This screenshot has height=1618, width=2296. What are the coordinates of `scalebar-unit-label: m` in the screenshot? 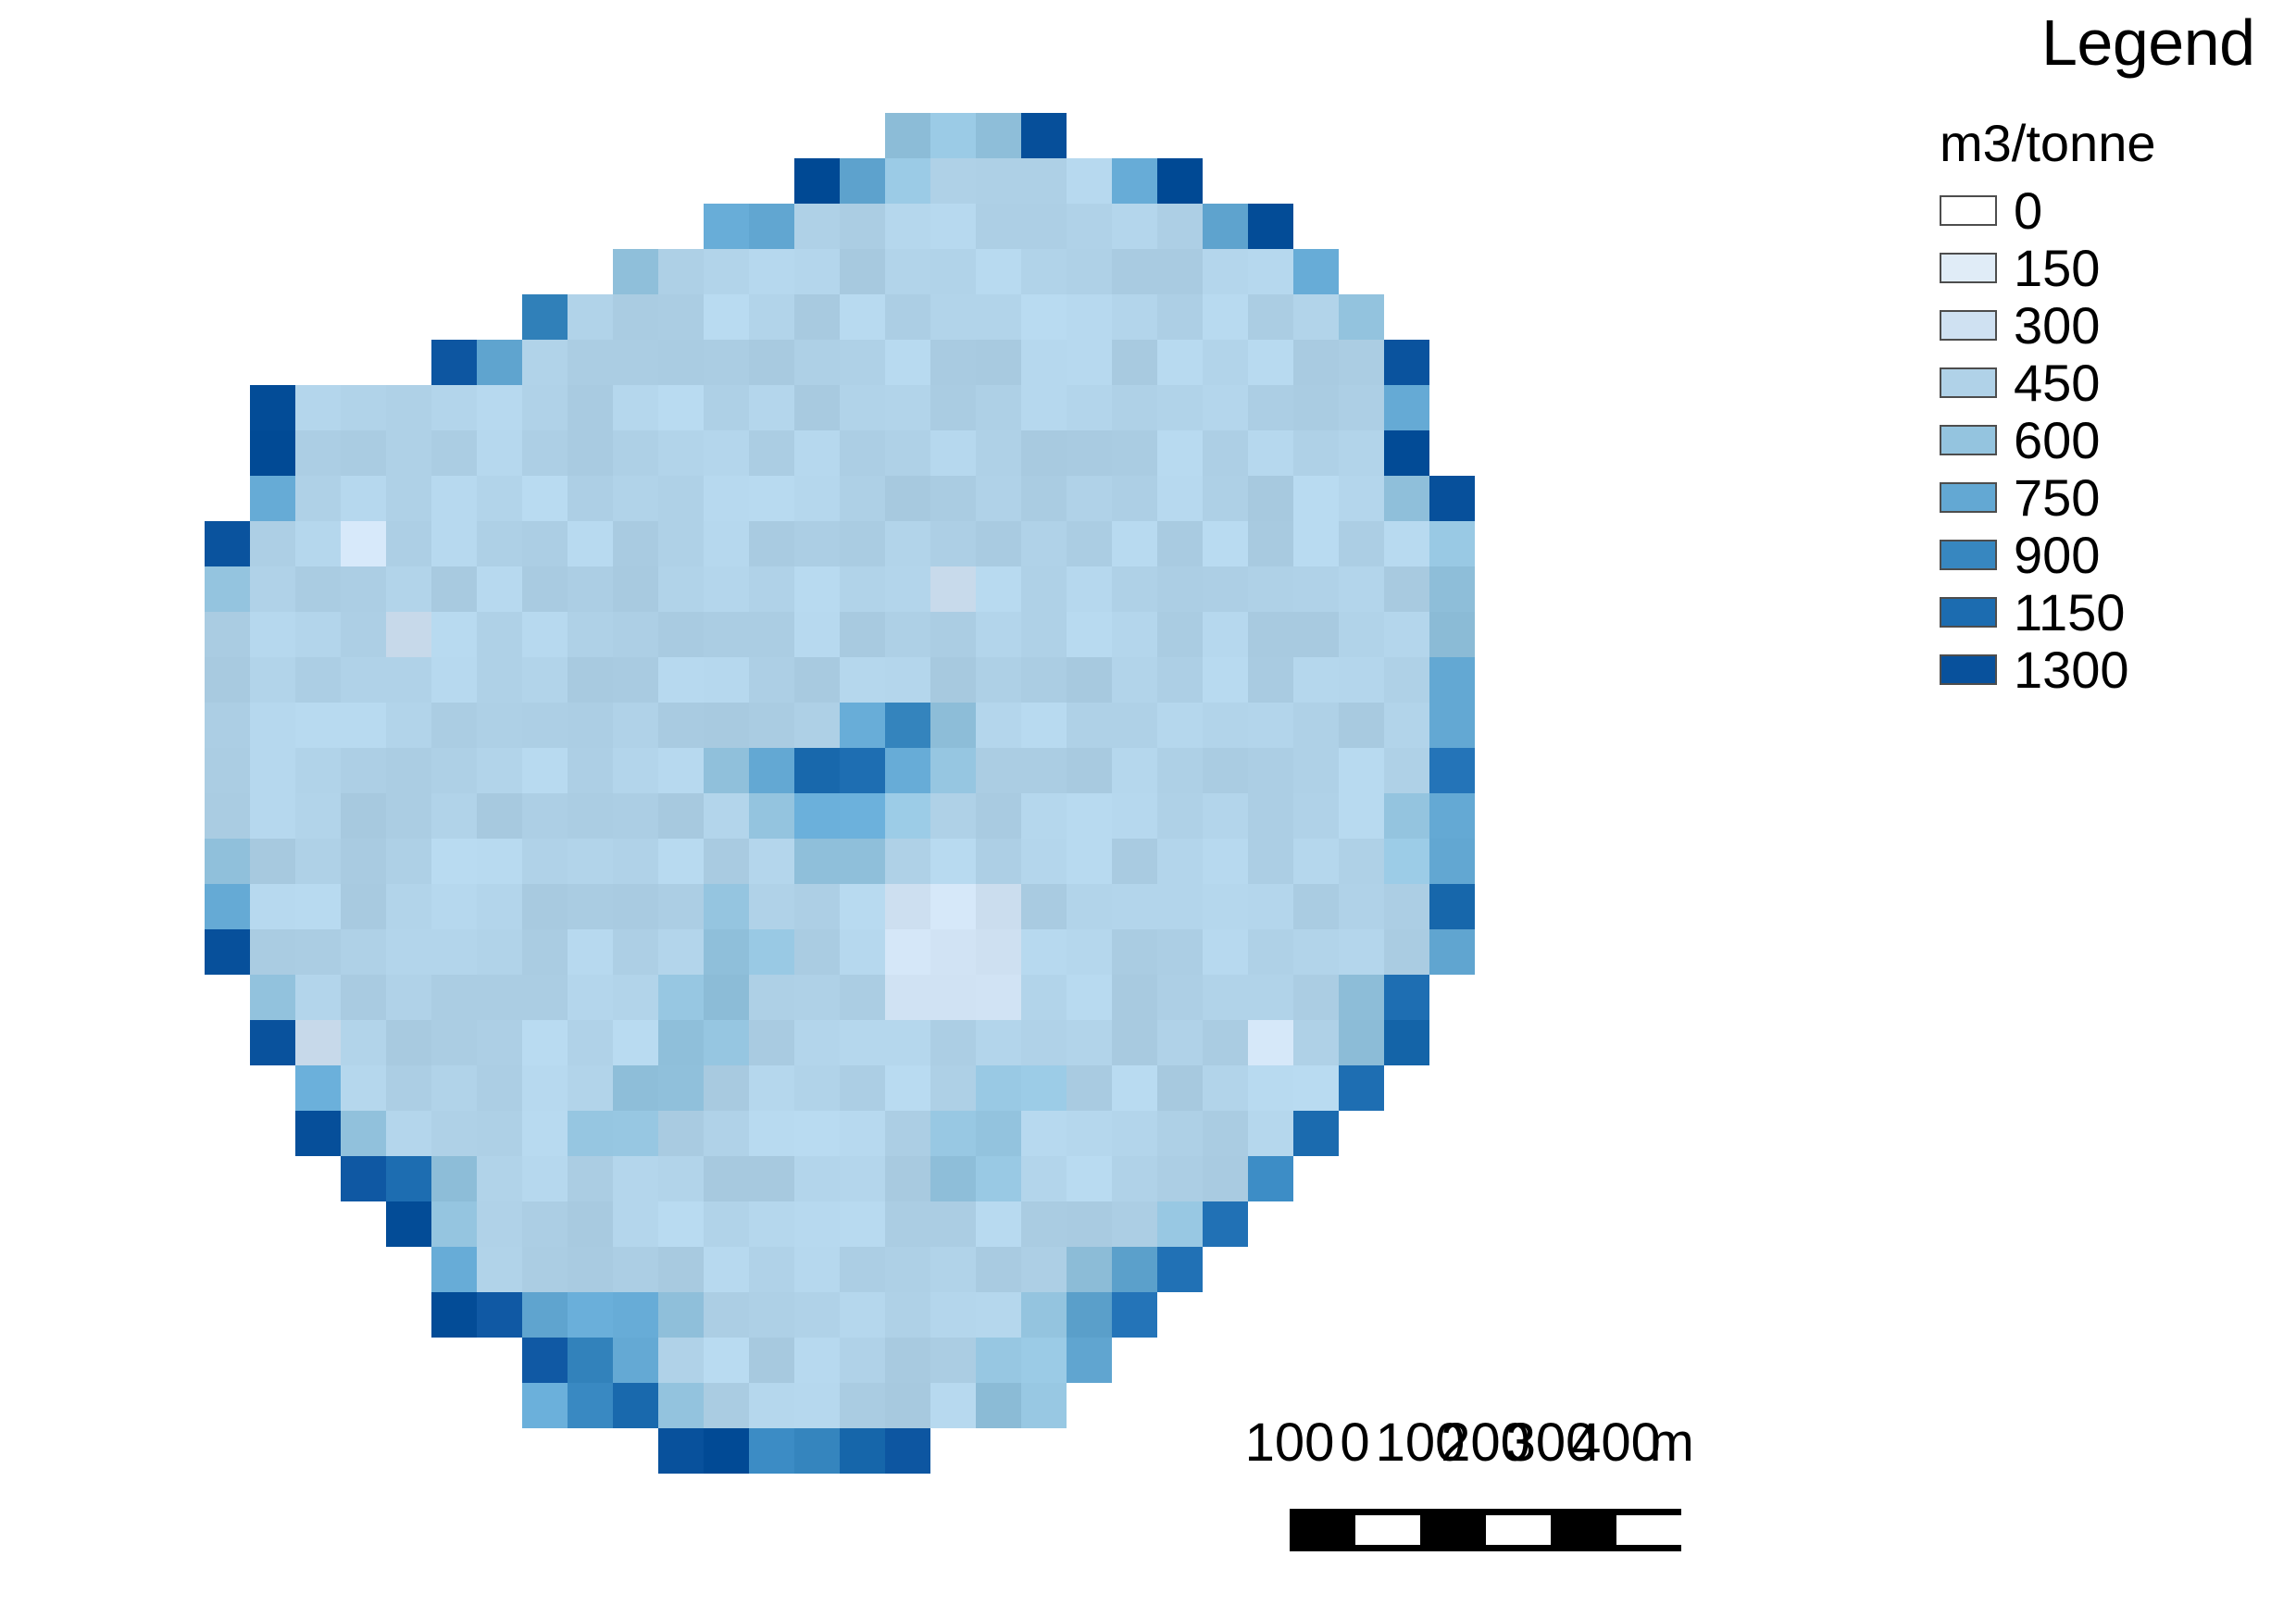 It's located at (1671, 1443).